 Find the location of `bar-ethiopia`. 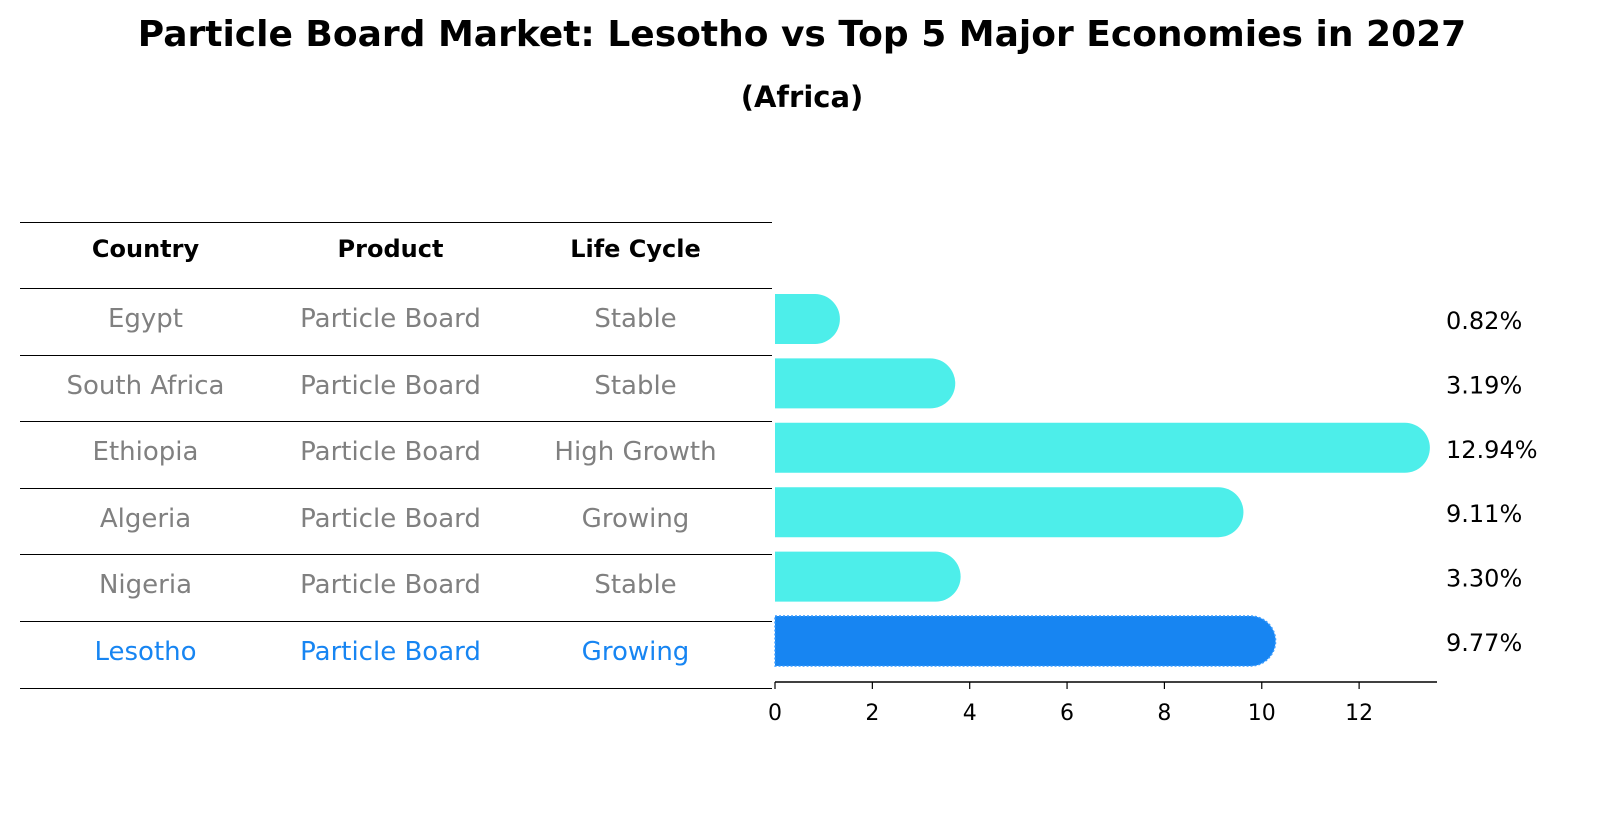

bar-ethiopia is located at coordinates (1102, 447).